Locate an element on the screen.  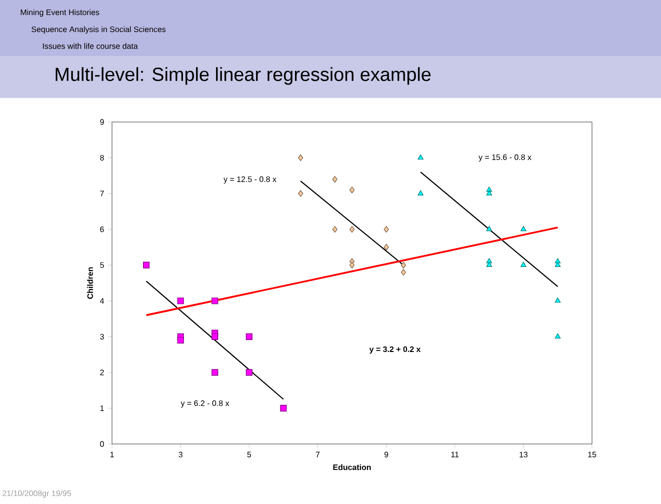
chart-title: Multi-level: Simple linear regression example is located at coordinates (243, 76).